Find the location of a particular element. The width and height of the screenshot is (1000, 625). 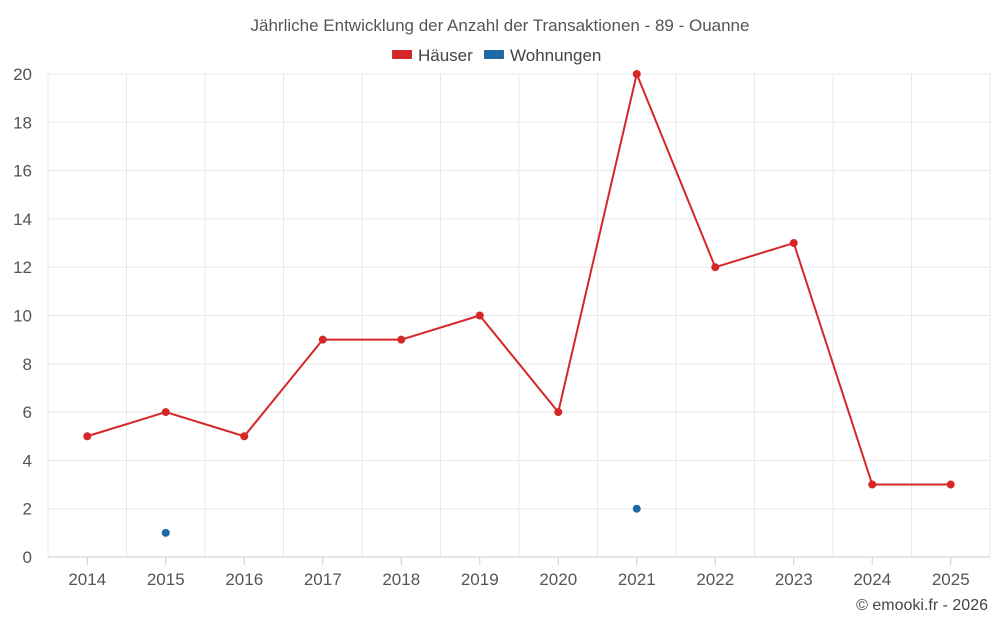

legend-swatch-haeuser is located at coordinates (402, 54).